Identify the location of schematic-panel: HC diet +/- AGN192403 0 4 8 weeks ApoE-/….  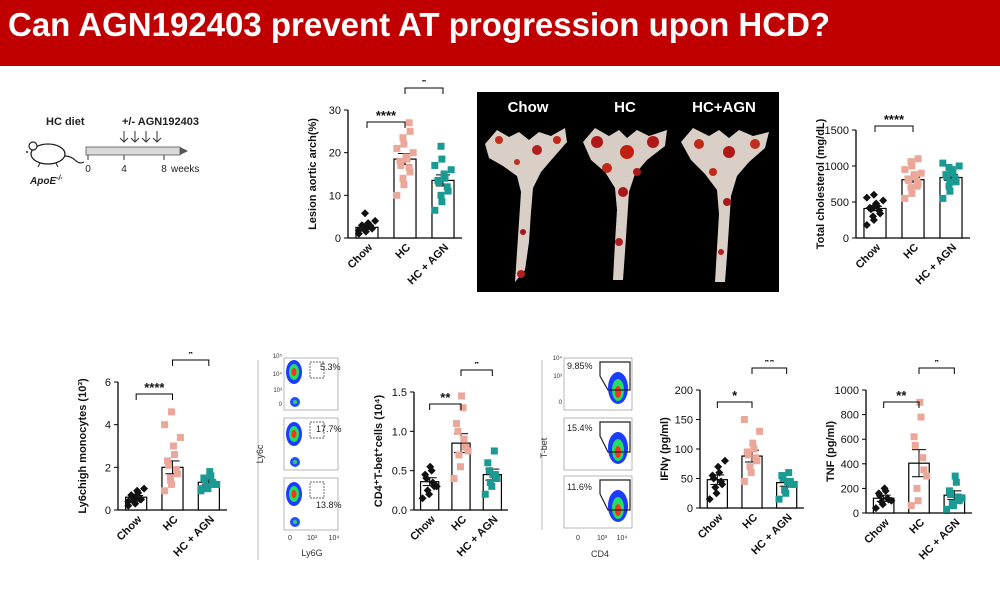
(114, 152).